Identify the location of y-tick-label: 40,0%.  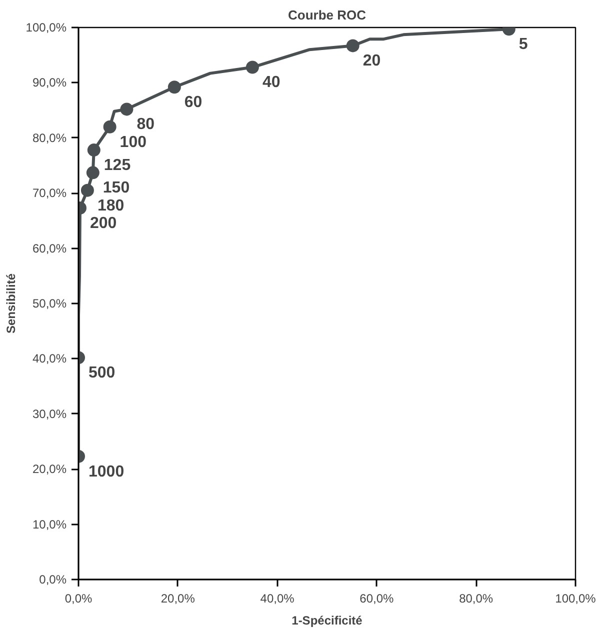
(49, 359).